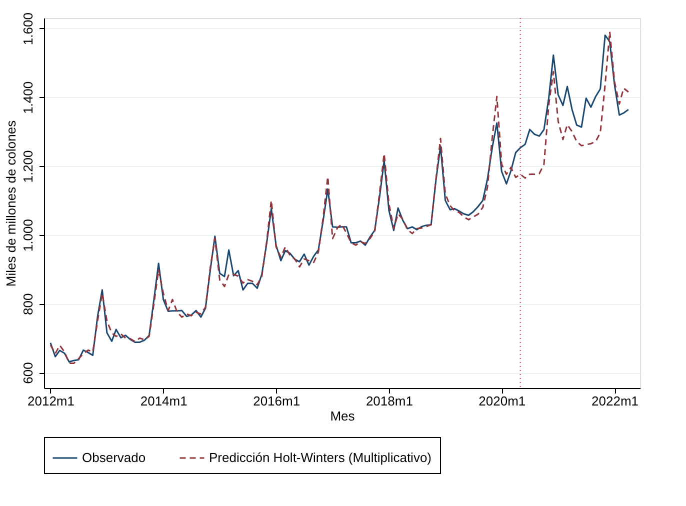 This screenshot has height=506, width=686. Describe the element at coordinates (114, 457) in the screenshot. I see `legend-label: Observado` at that location.